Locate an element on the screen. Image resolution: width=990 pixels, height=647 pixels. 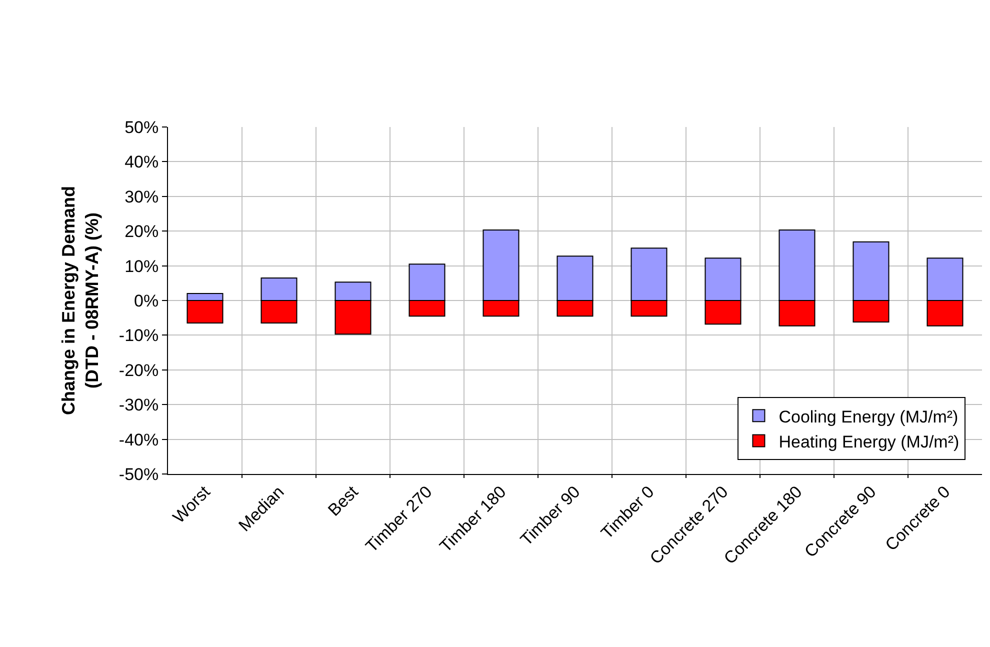
y-tick-label: 40% is located at coordinates (141, 162).